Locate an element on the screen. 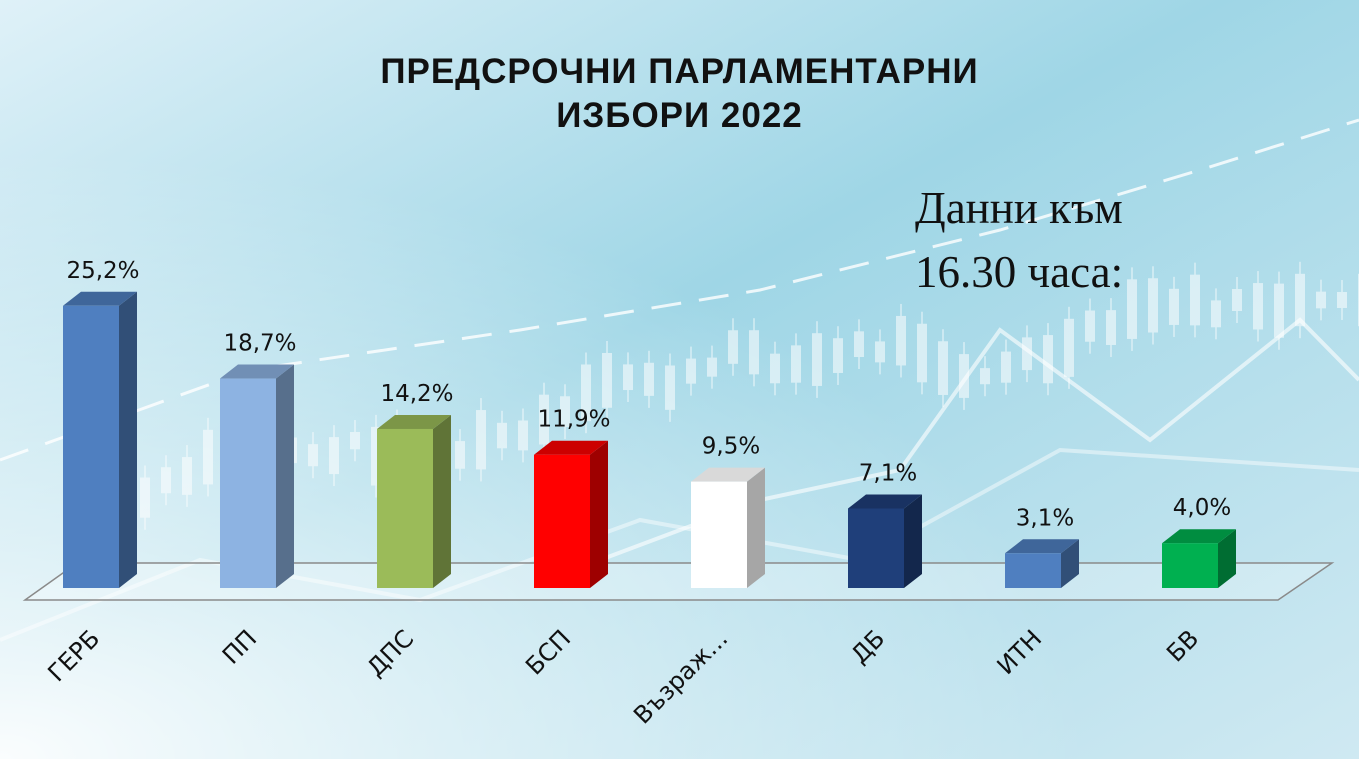  category-label: ПП is located at coordinates (239, 646).